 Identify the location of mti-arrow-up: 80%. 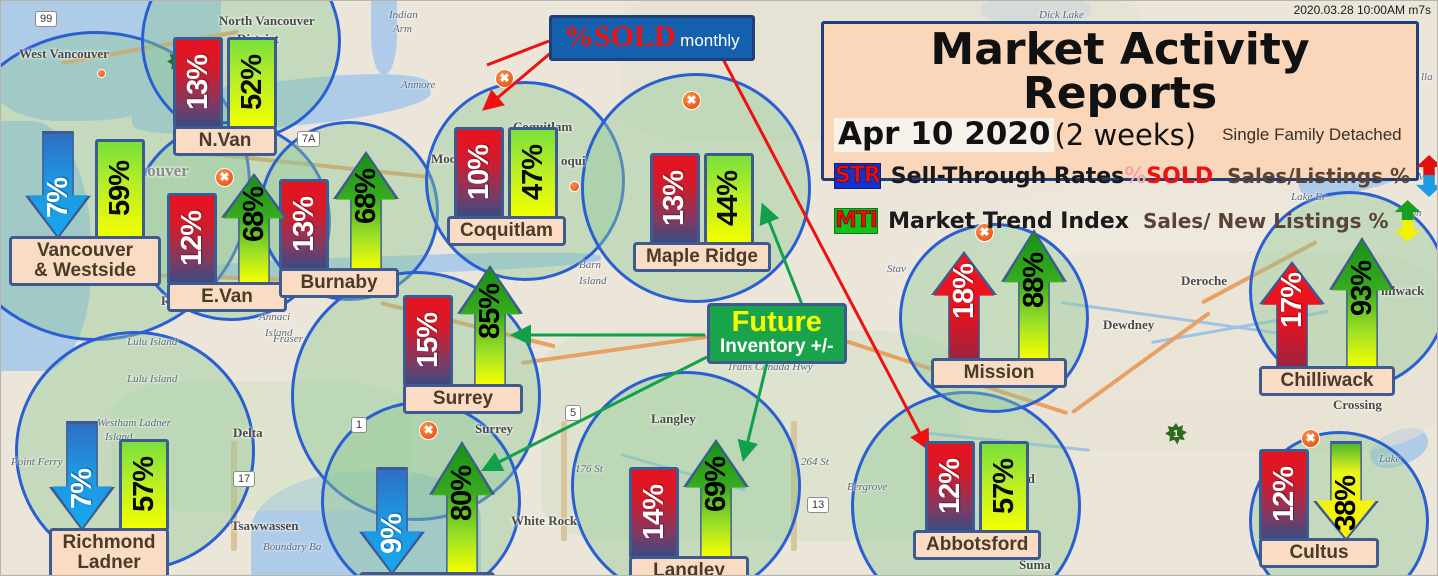
(462, 508).